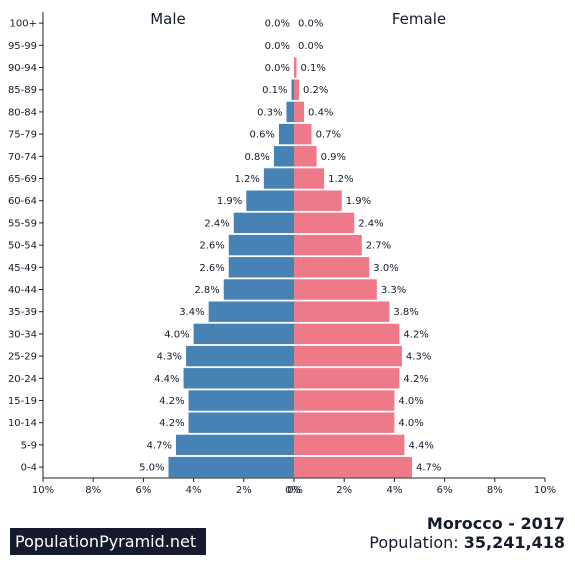 The image size is (575, 581). What do you see at coordinates (229, 201) in the screenshot?
I see `male-value-label: 1.9%` at bounding box center [229, 201].